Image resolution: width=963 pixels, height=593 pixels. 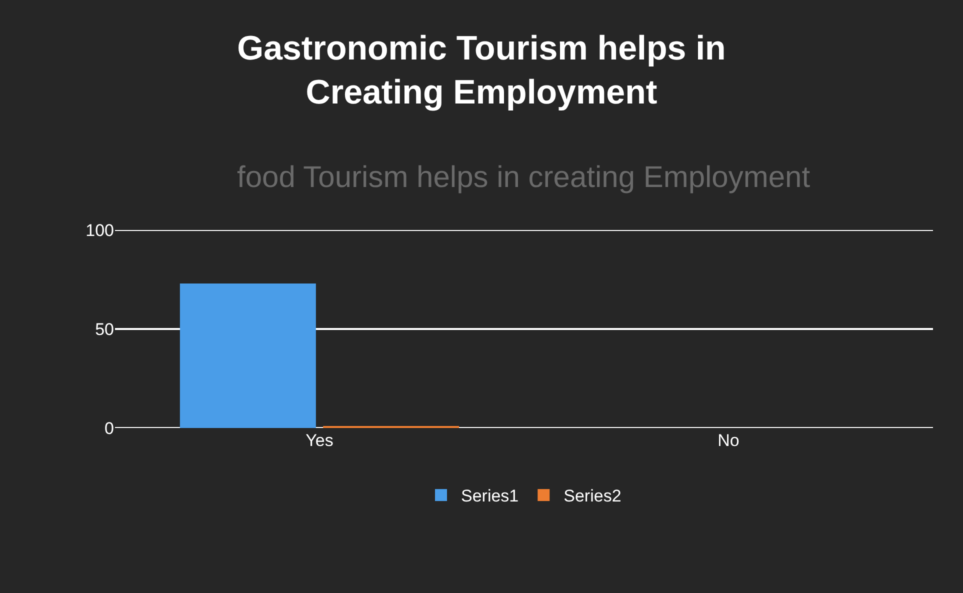 What do you see at coordinates (593, 496) in the screenshot?
I see `legend-label: Series2` at bounding box center [593, 496].